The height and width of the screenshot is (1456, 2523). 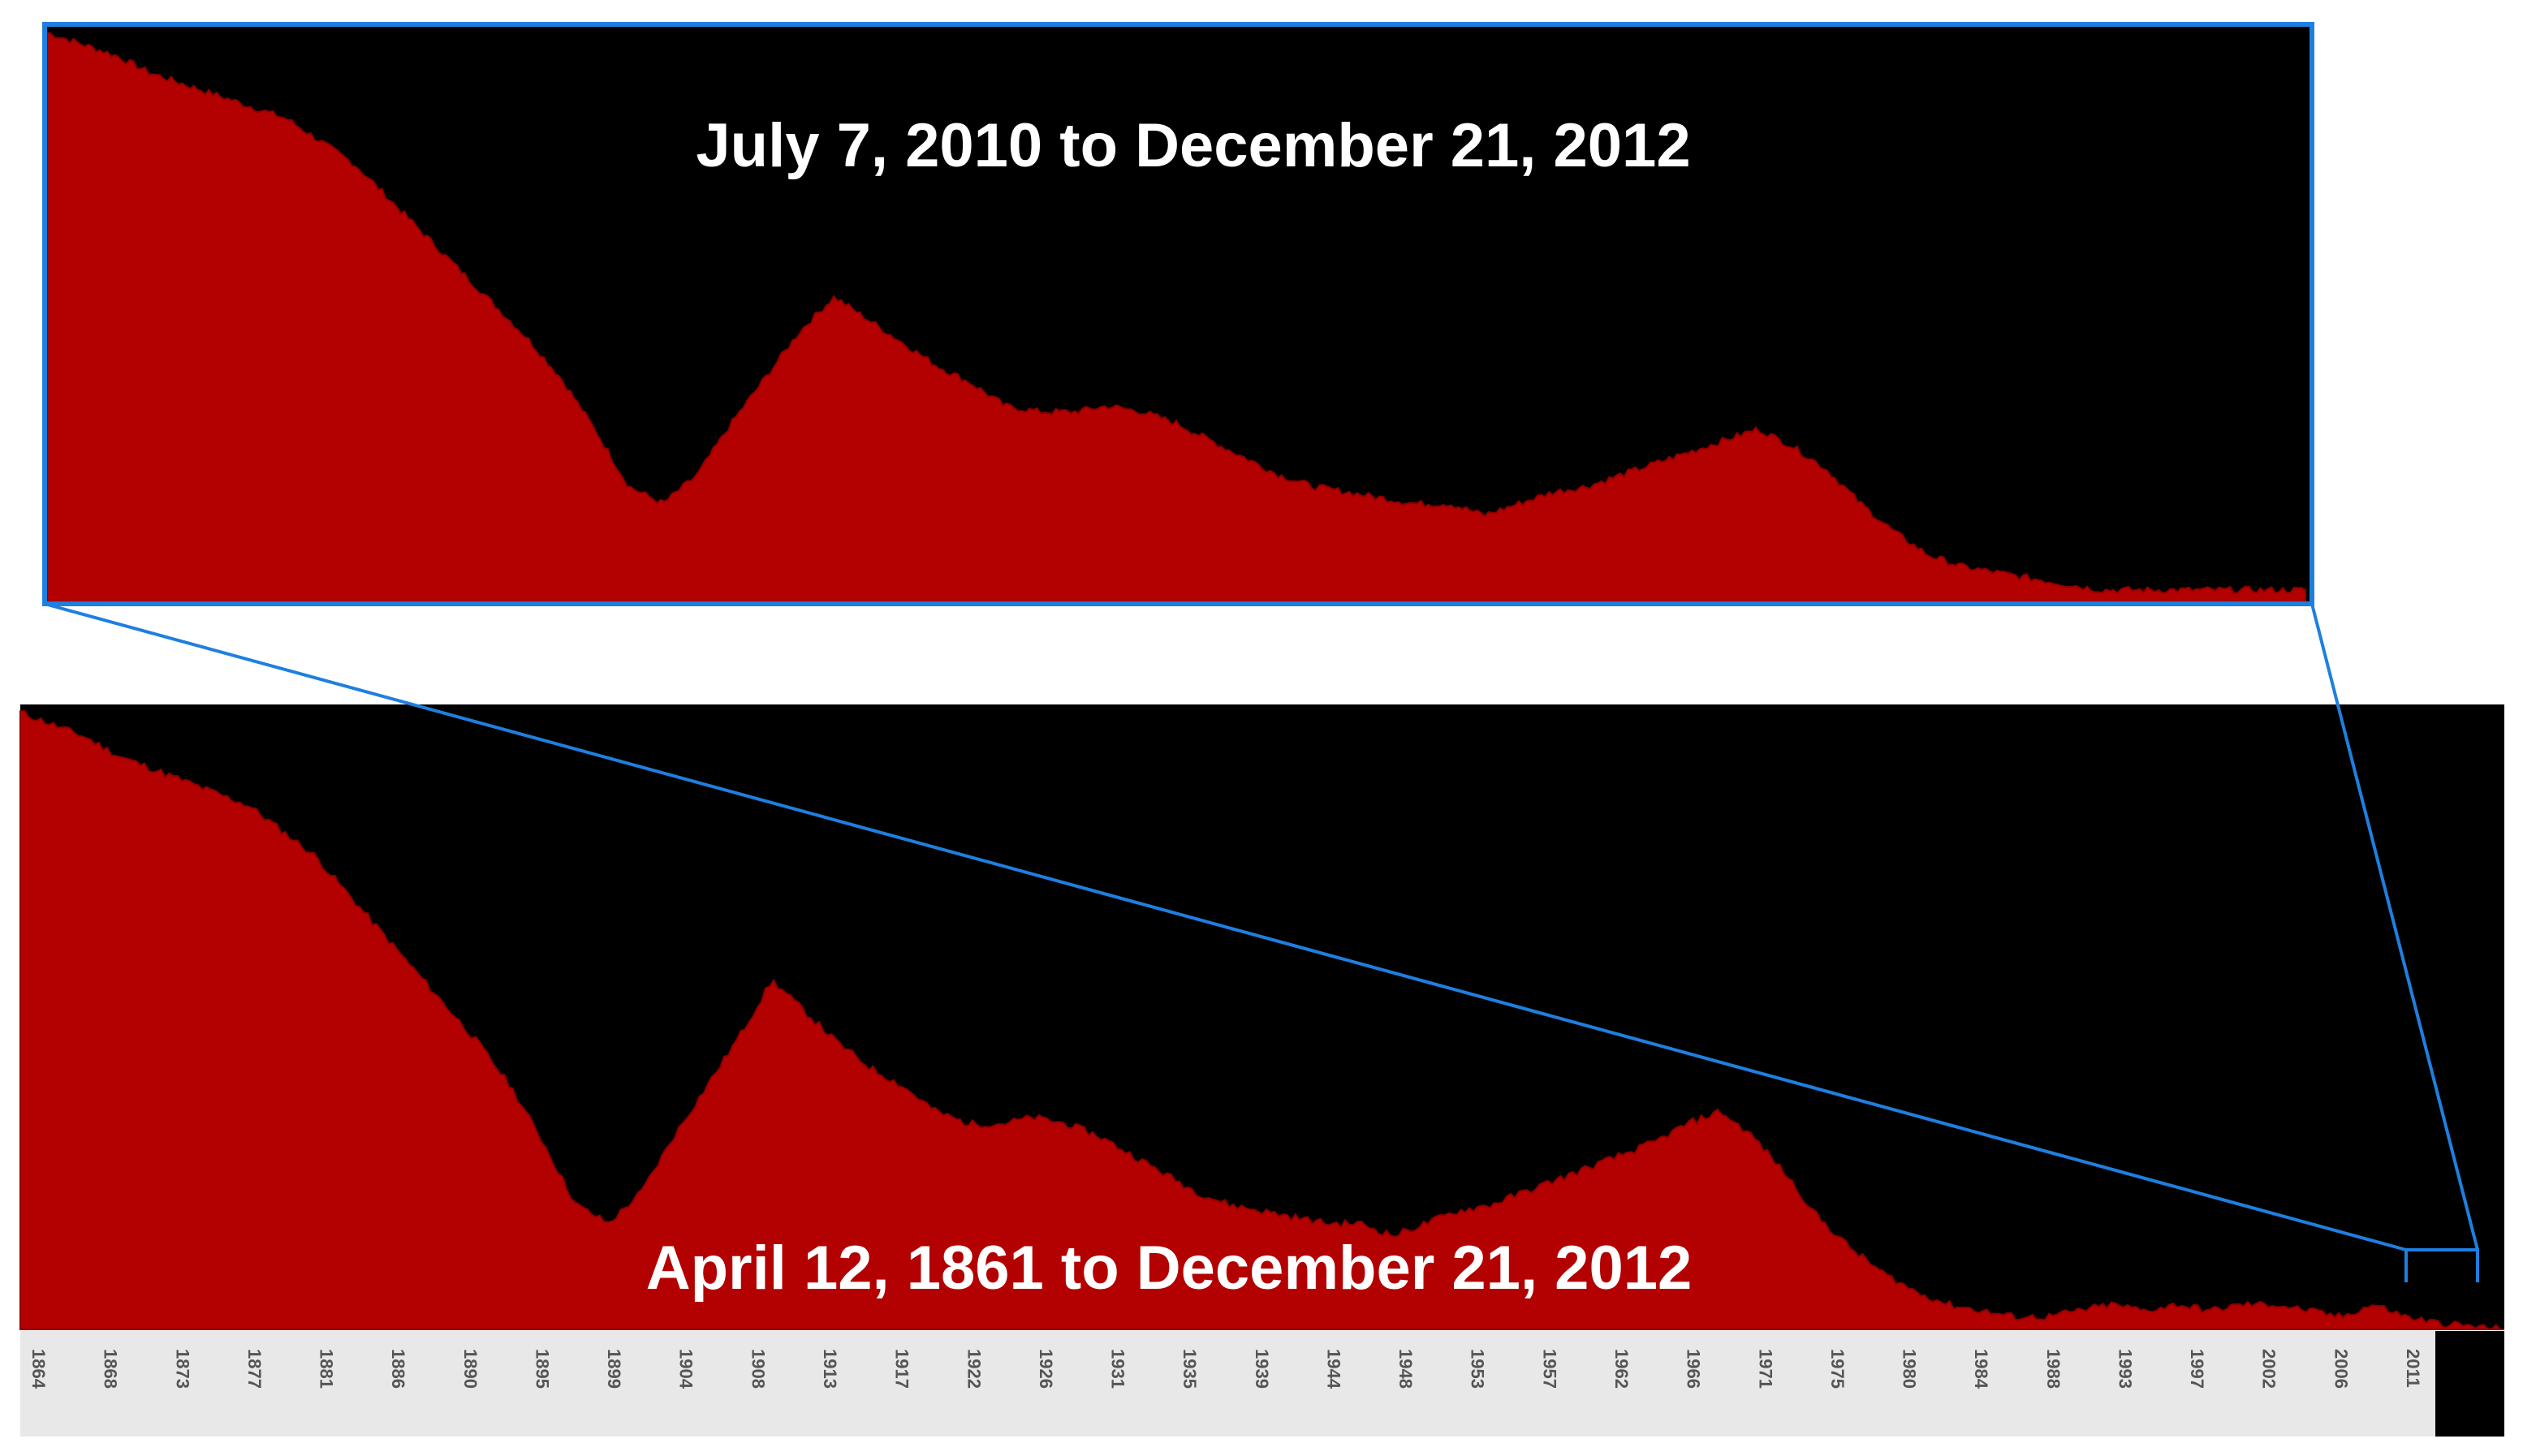 I want to click on x-tick-label: 1944, so click(x=1334, y=1369).